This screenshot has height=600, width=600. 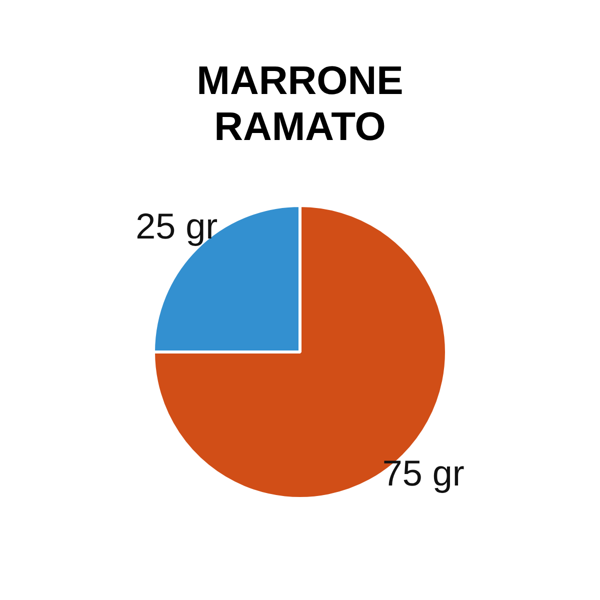 I want to click on data-label: 25 gr, so click(x=177, y=226).